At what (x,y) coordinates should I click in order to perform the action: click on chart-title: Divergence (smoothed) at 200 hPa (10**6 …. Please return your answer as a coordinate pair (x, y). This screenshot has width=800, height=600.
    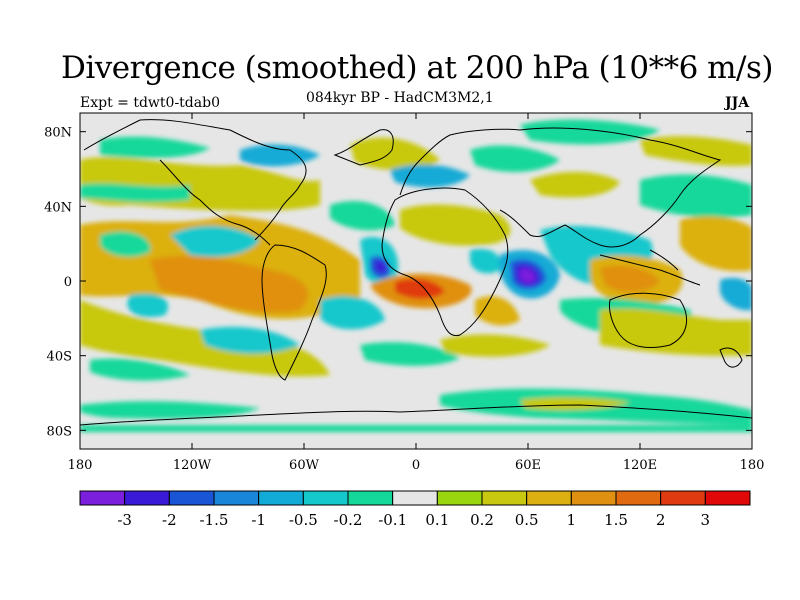
    Looking at the image, I should click on (417, 68).